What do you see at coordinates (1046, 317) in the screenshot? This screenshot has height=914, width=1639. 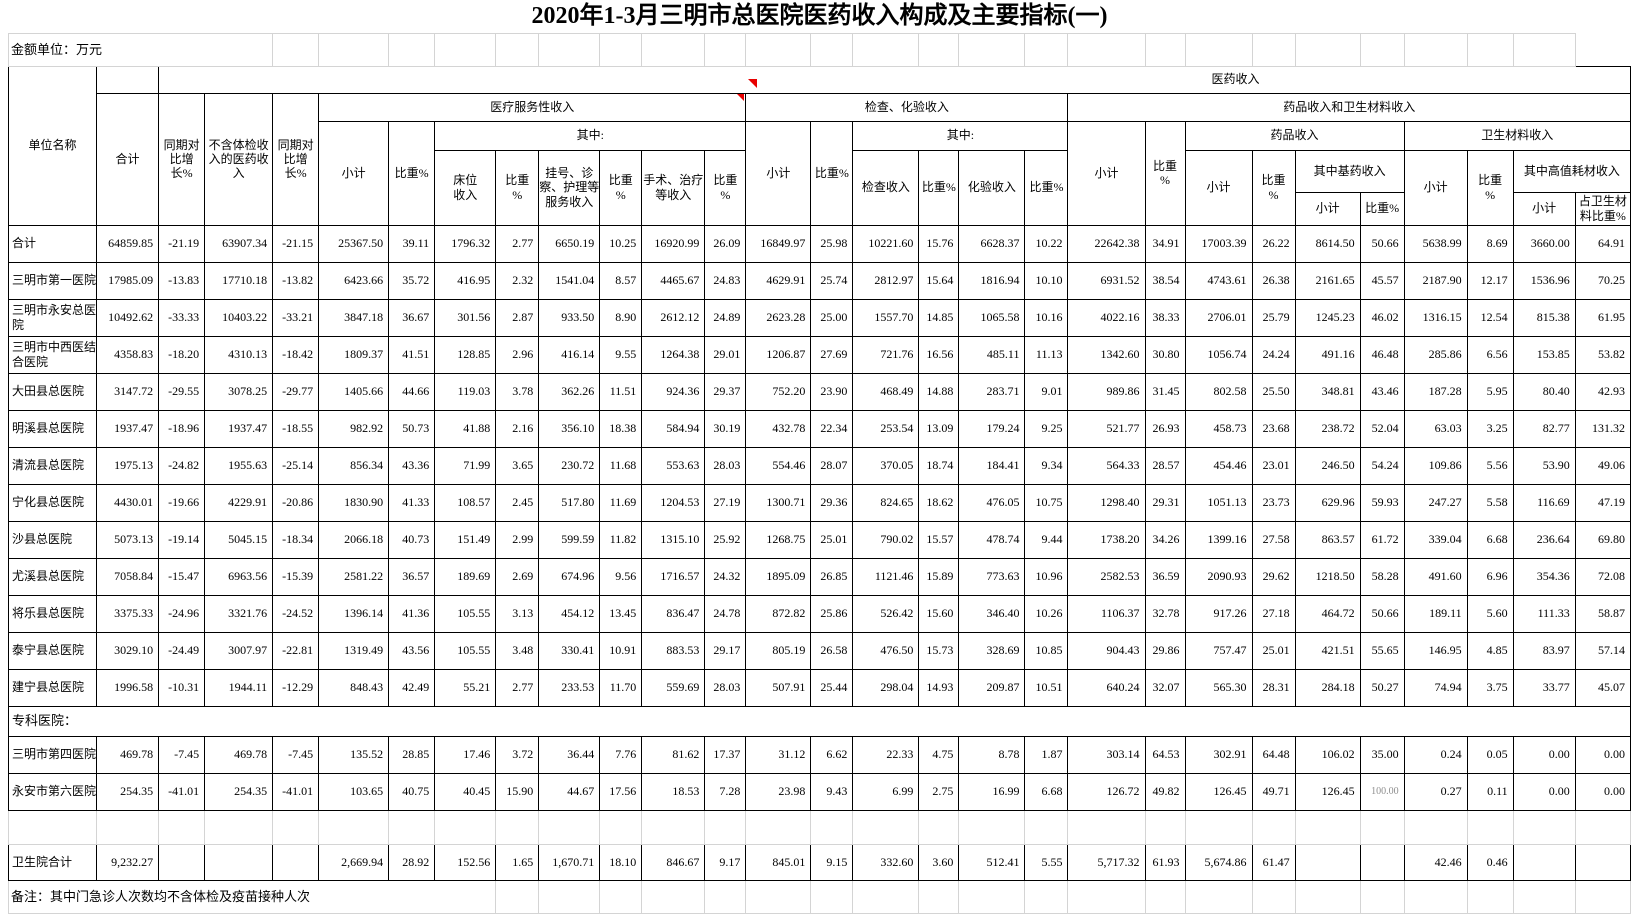 I see `value-cell: 10.16` at bounding box center [1046, 317].